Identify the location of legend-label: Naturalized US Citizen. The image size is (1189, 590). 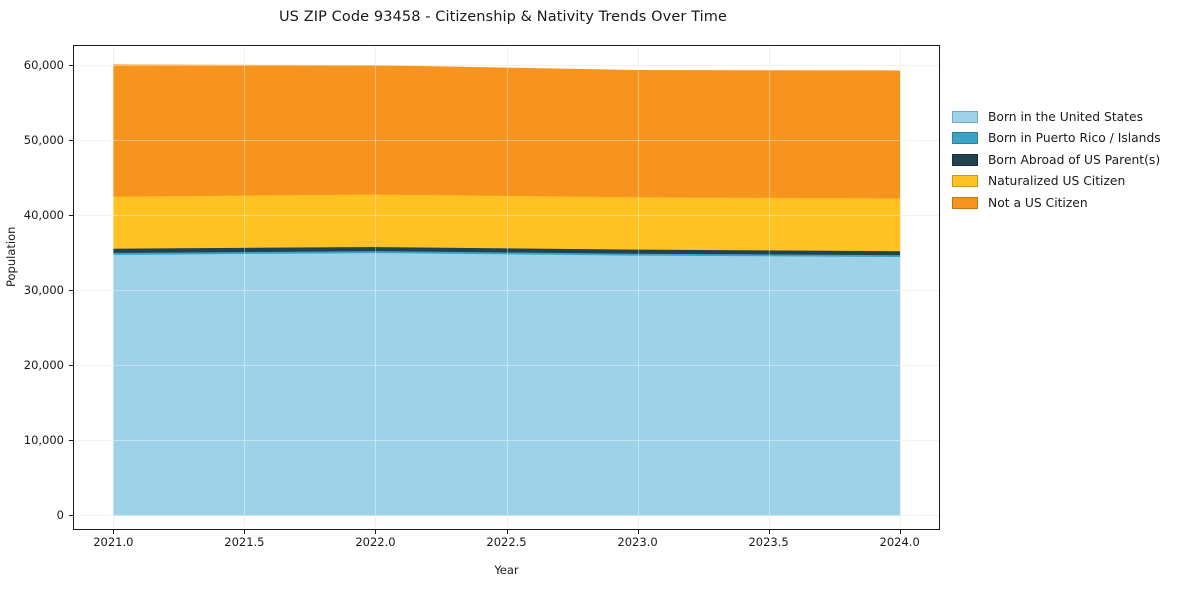
(1057, 181).